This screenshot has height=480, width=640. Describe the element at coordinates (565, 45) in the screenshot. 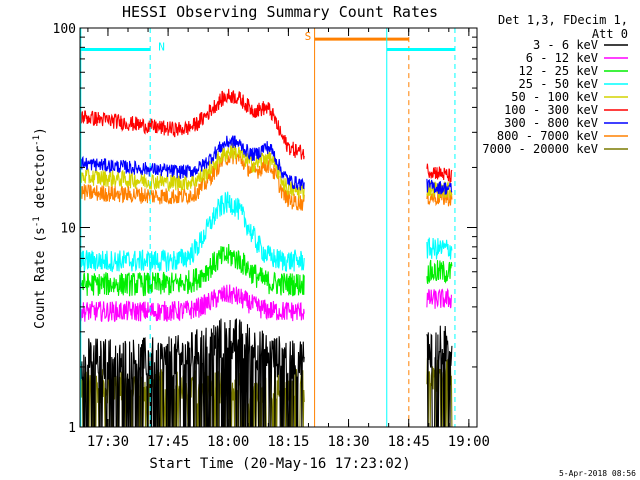

I see `legend-label-0: 3 - 6 keV` at that location.